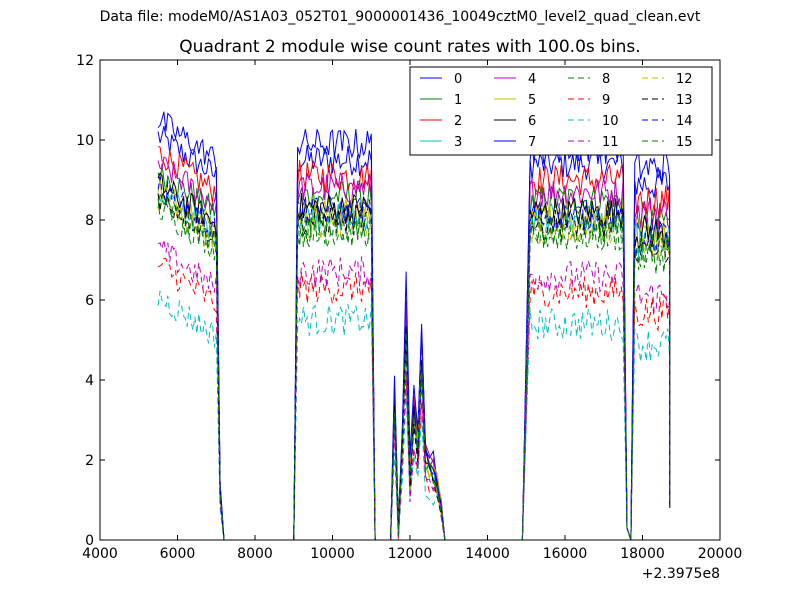 Image resolution: width=800 pixels, height=600 pixels. I want to click on y-tick-label: 0, so click(89, 541).